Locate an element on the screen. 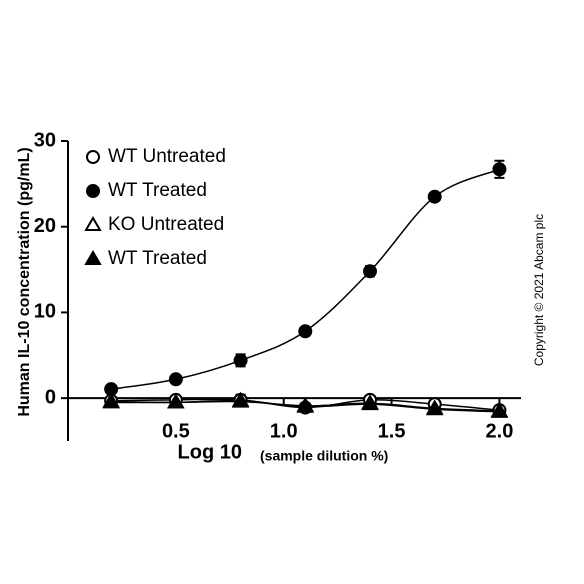 Image resolution: width=584 pixels, height=584 pixels. legend-label: WT Untreated is located at coordinates (167, 156).